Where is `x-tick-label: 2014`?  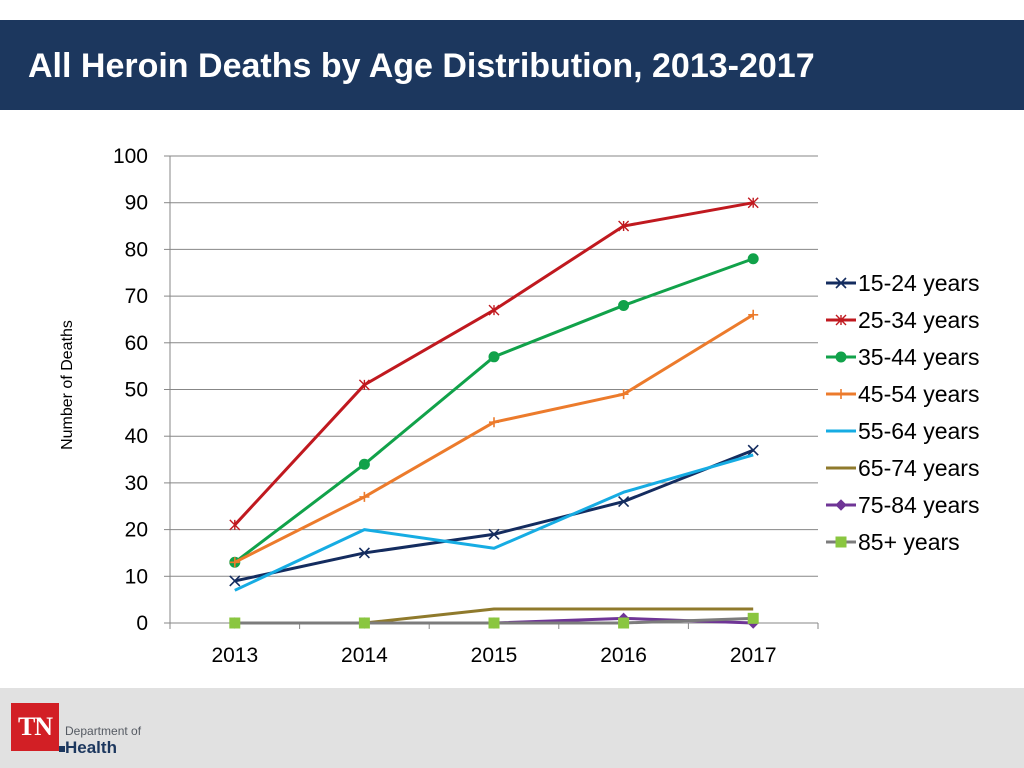 x-tick-label: 2014 is located at coordinates (364, 655).